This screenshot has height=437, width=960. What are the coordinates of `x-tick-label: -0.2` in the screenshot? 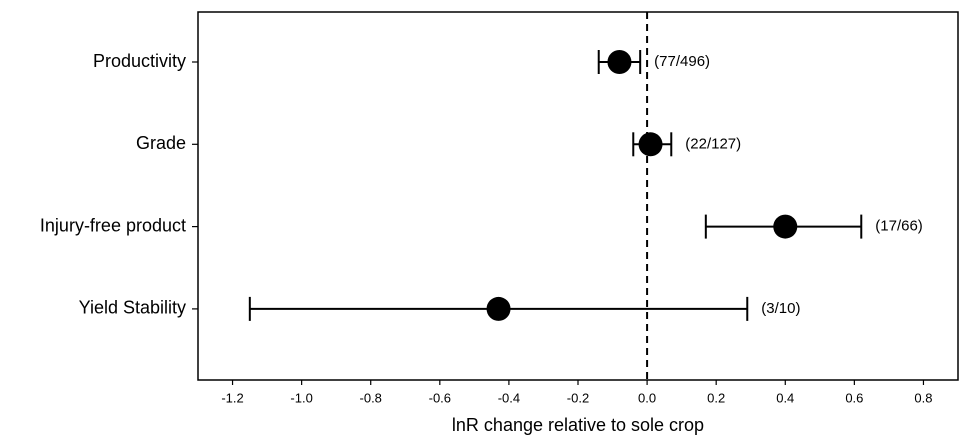 It's located at (578, 397).